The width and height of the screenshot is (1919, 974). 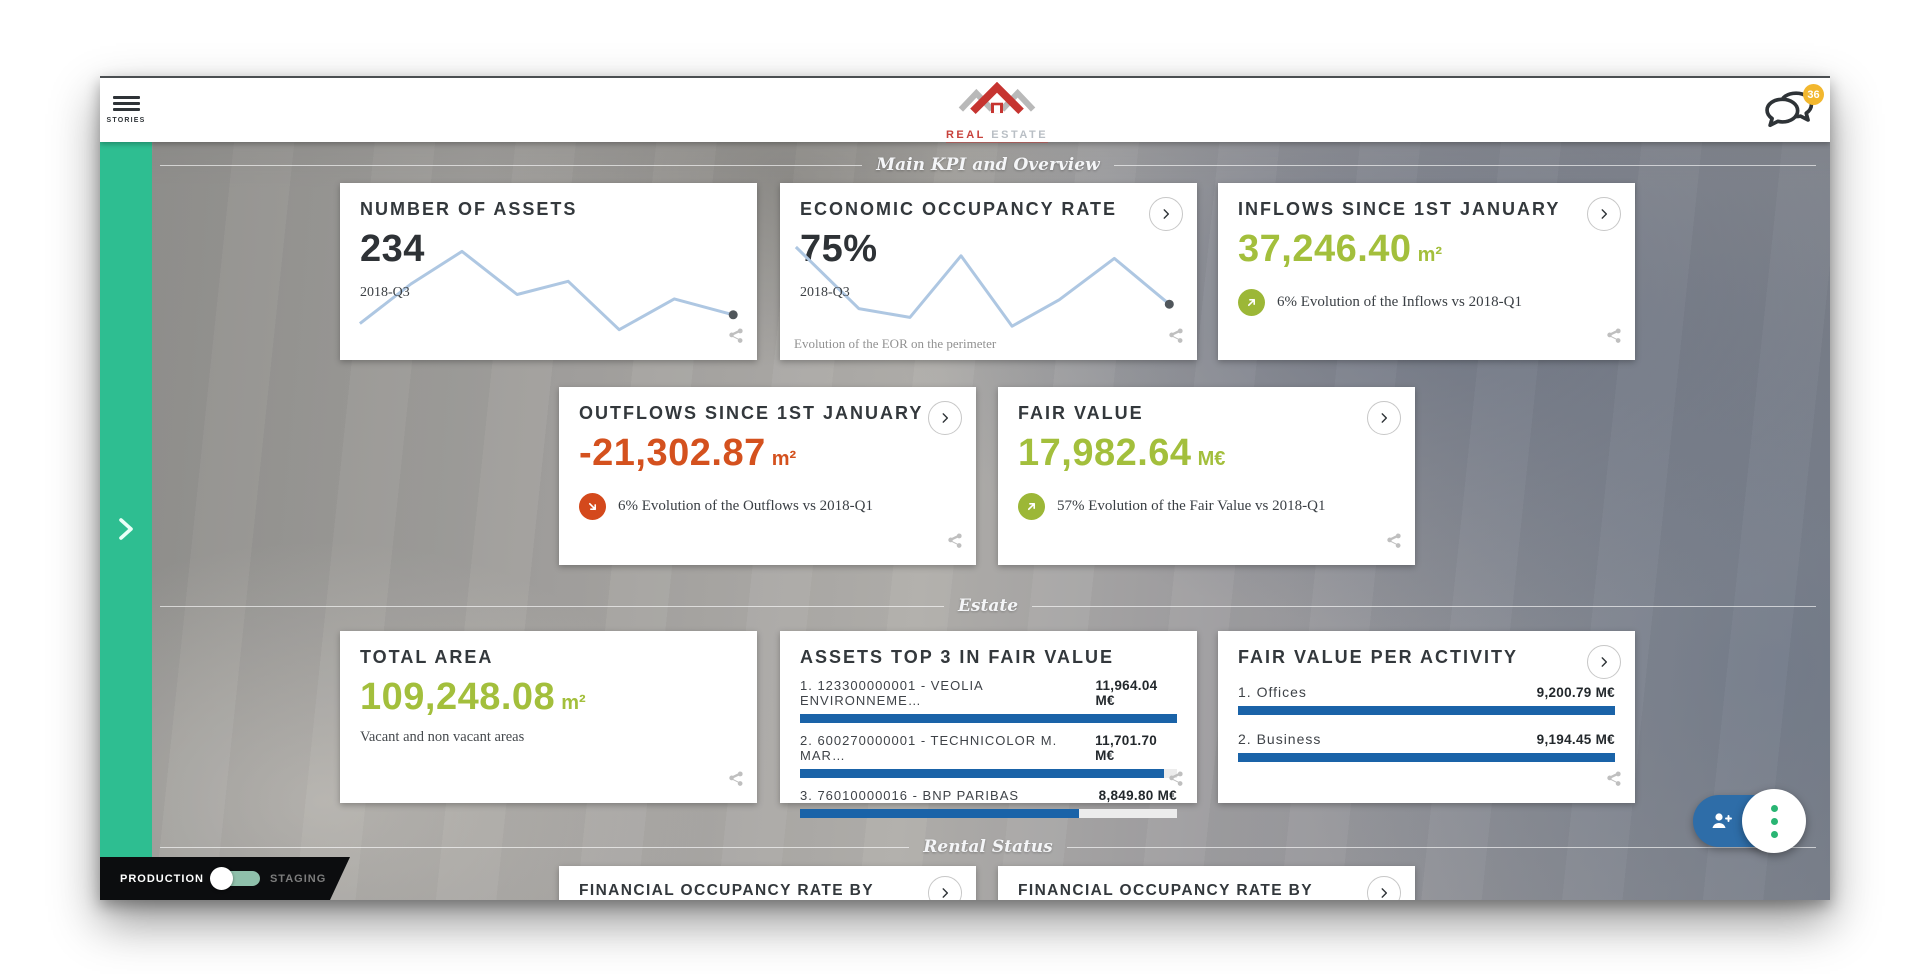 What do you see at coordinates (1774, 808) in the screenshot?
I see `kebab-menu-icon` at bounding box center [1774, 808].